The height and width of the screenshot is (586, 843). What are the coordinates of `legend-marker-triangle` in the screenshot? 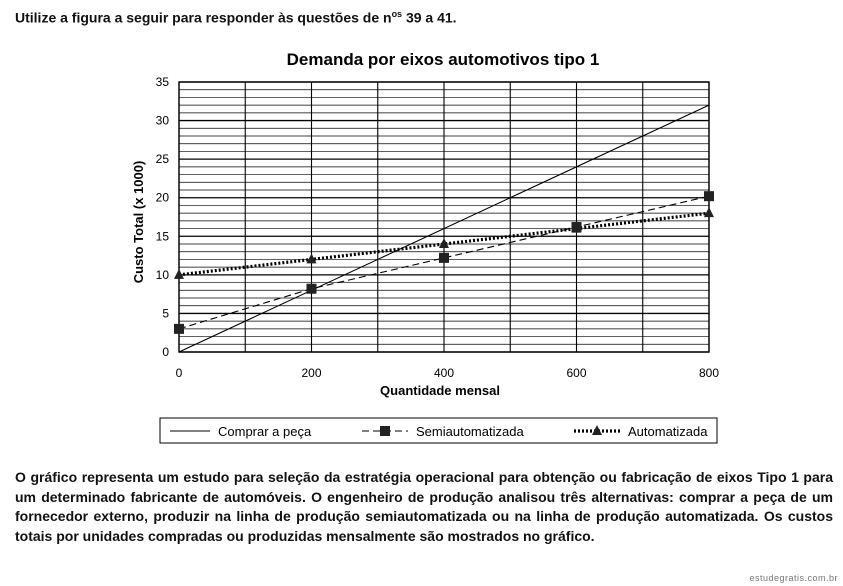 It's located at (597, 430).